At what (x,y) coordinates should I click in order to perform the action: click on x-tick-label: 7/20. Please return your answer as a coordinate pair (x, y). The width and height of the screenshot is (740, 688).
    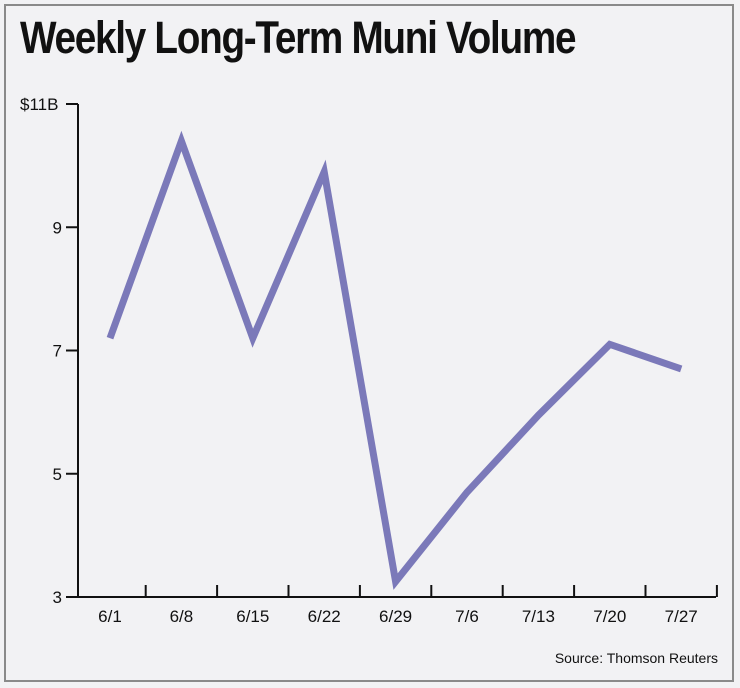
    Looking at the image, I should click on (609, 616).